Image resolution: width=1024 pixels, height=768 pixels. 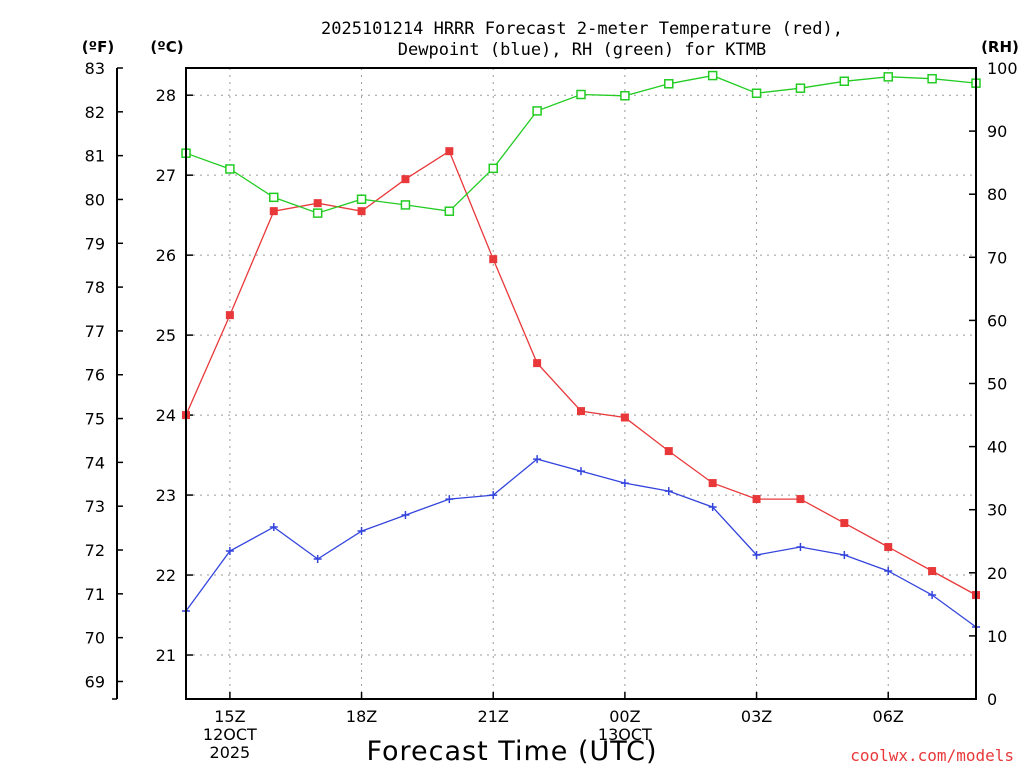 I want to click on fahrenheit-tick-label: 72, so click(x=95, y=550).